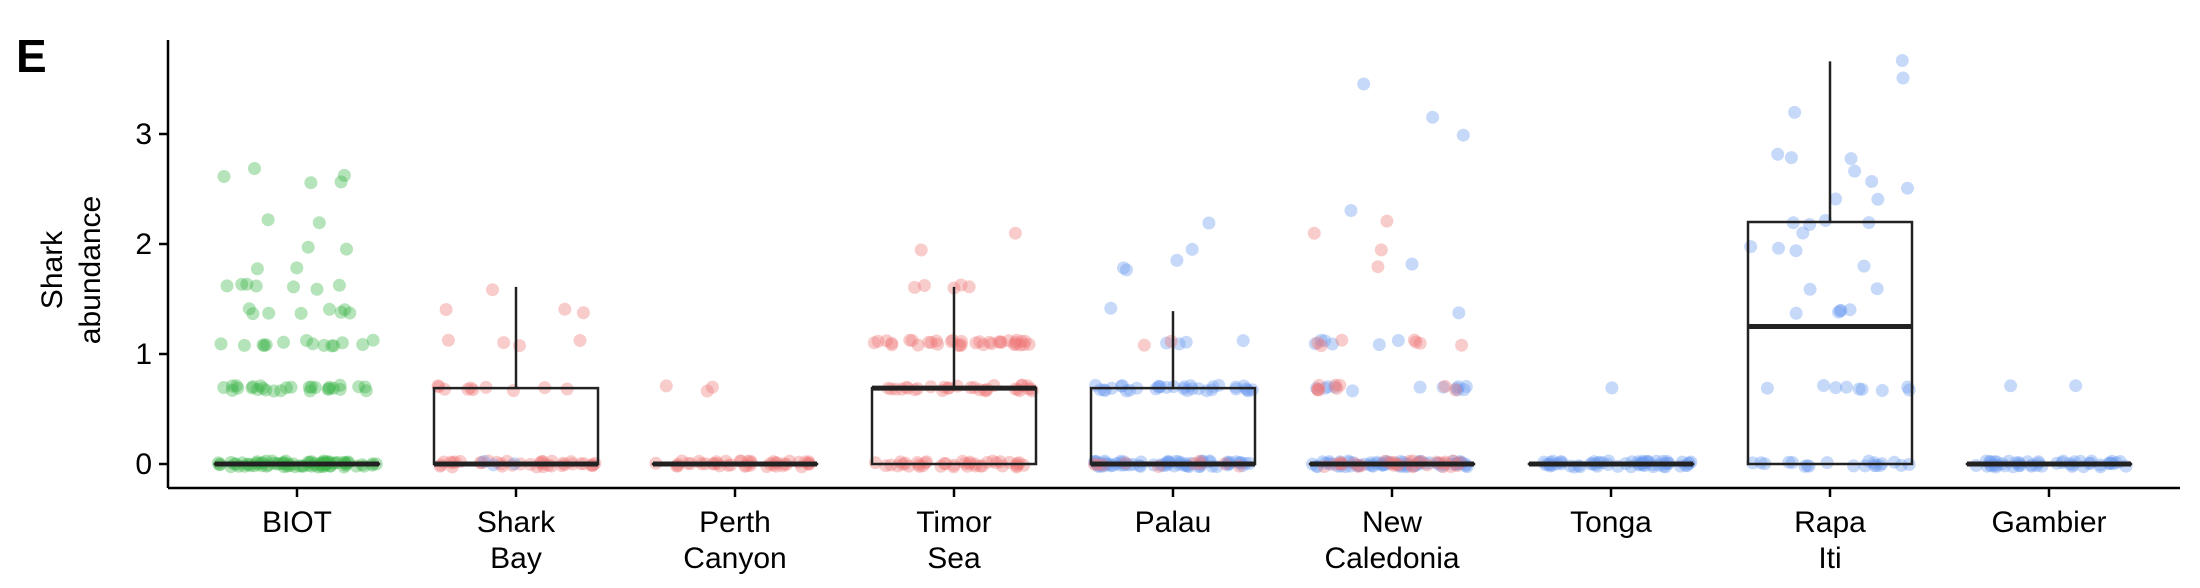 This screenshot has height=588, width=2200. Describe the element at coordinates (52, 269) in the screenshot. I see `y-axis-title-line-1: Shark` at that location.